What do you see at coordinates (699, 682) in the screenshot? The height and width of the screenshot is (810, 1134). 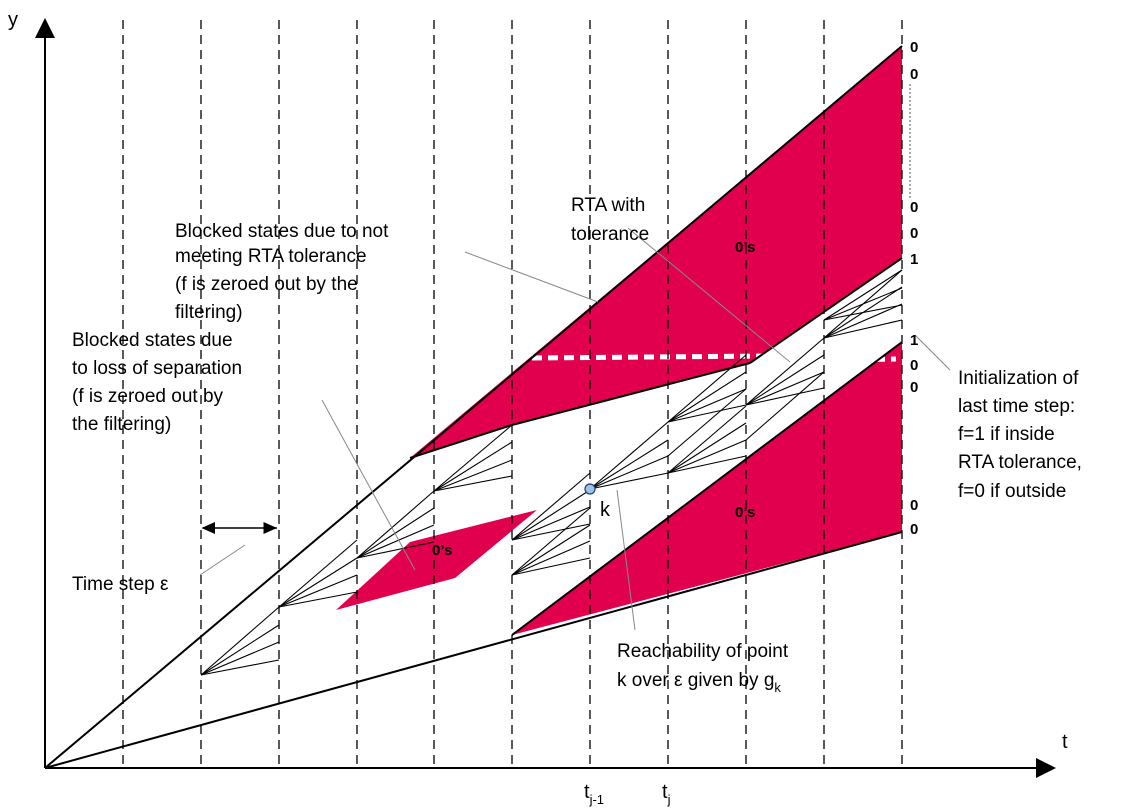 I see `svg-text: k over ε given by gk` at bounding box center [699, 682].